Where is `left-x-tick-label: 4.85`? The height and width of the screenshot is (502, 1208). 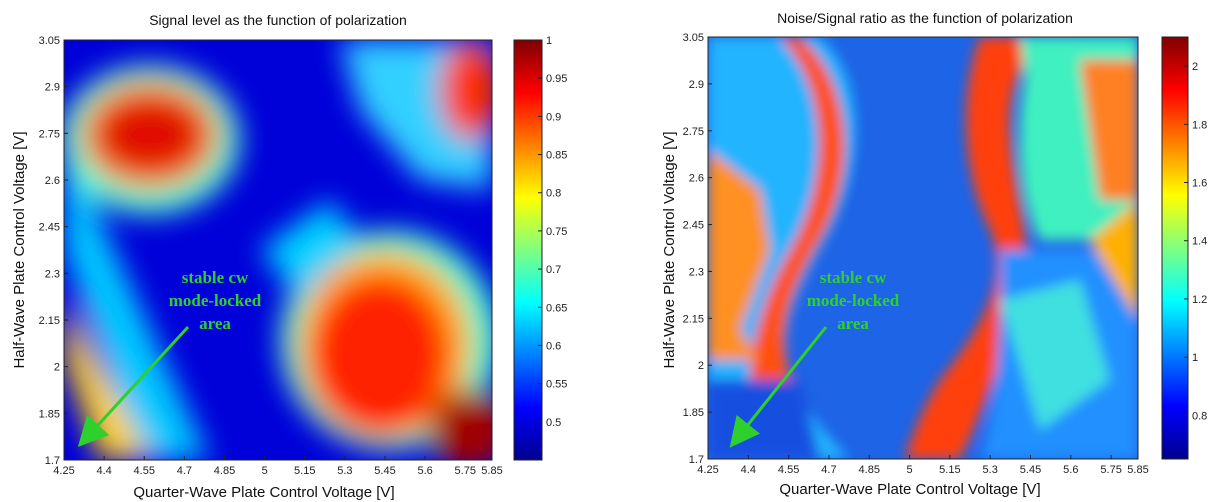 left-x-tick-label: 4.85 is located at coordinates (224, 471).